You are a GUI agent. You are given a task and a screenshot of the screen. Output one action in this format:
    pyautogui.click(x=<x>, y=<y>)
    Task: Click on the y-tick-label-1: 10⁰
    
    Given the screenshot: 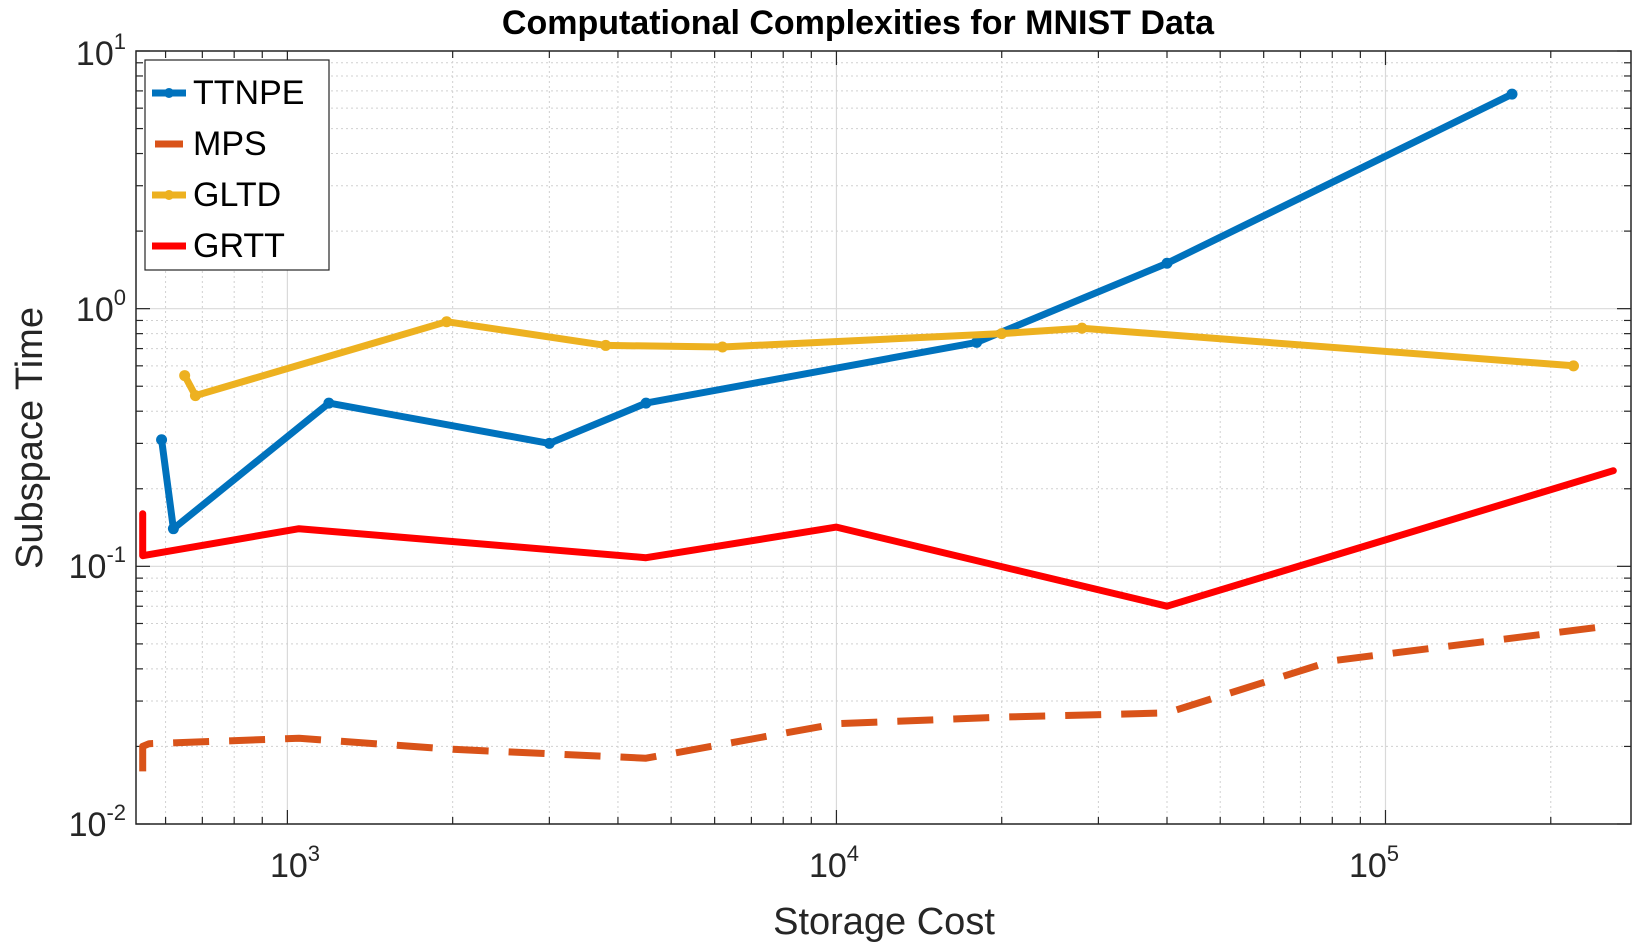 What is the action you would take?
    pyautogui.click(x=101, y=307)
    